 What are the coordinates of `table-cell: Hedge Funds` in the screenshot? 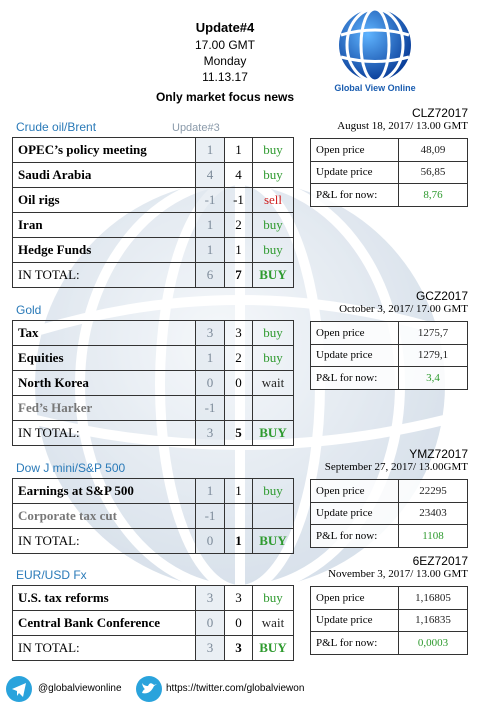 It's located at (104, 250).